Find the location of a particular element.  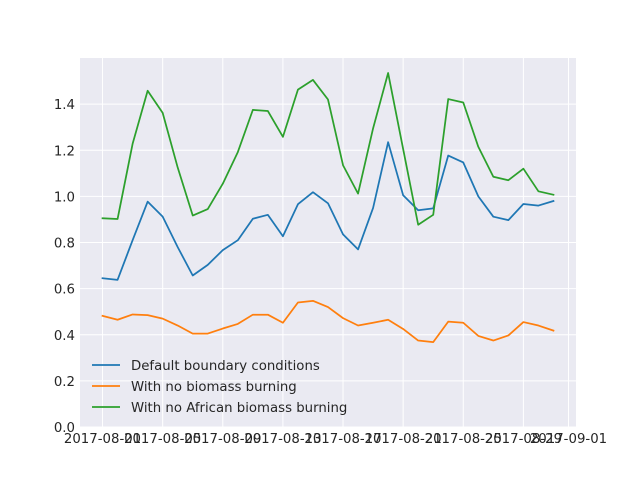

x-tick-label: 2017-08-05 is located at coordinates (162, 439).